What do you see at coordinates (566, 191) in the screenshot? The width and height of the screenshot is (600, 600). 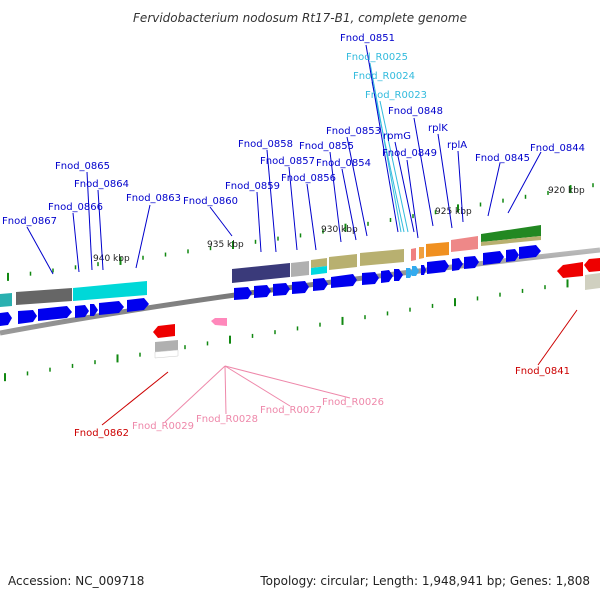 I see `scale-label: 920 kbp` at bounding box center [566, 191].